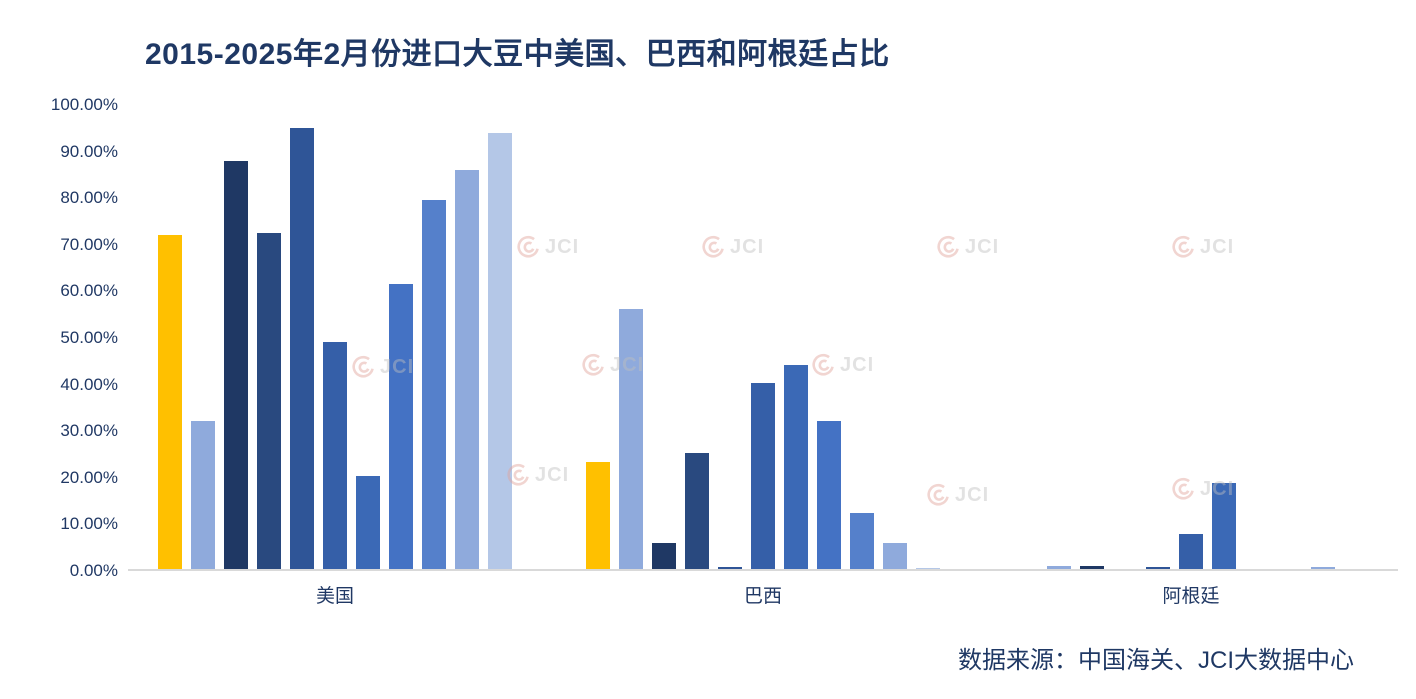 This screenshot has width=1416, height=699. I want to click on bar-bar-03-巴西, so click(664, 556).